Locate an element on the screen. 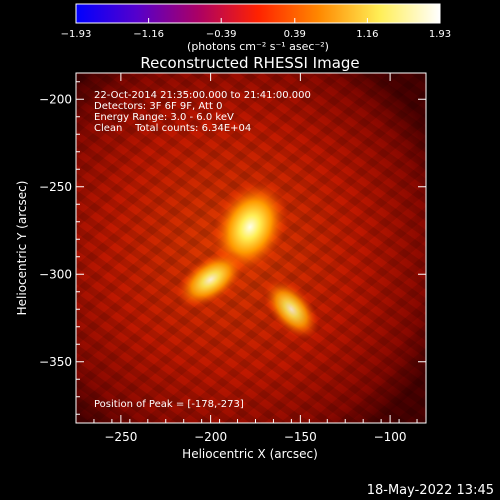 Image resolution: width=500 pixels, height=500 pixels. y-tick-label: −350 is located at coordinates (55, 362).